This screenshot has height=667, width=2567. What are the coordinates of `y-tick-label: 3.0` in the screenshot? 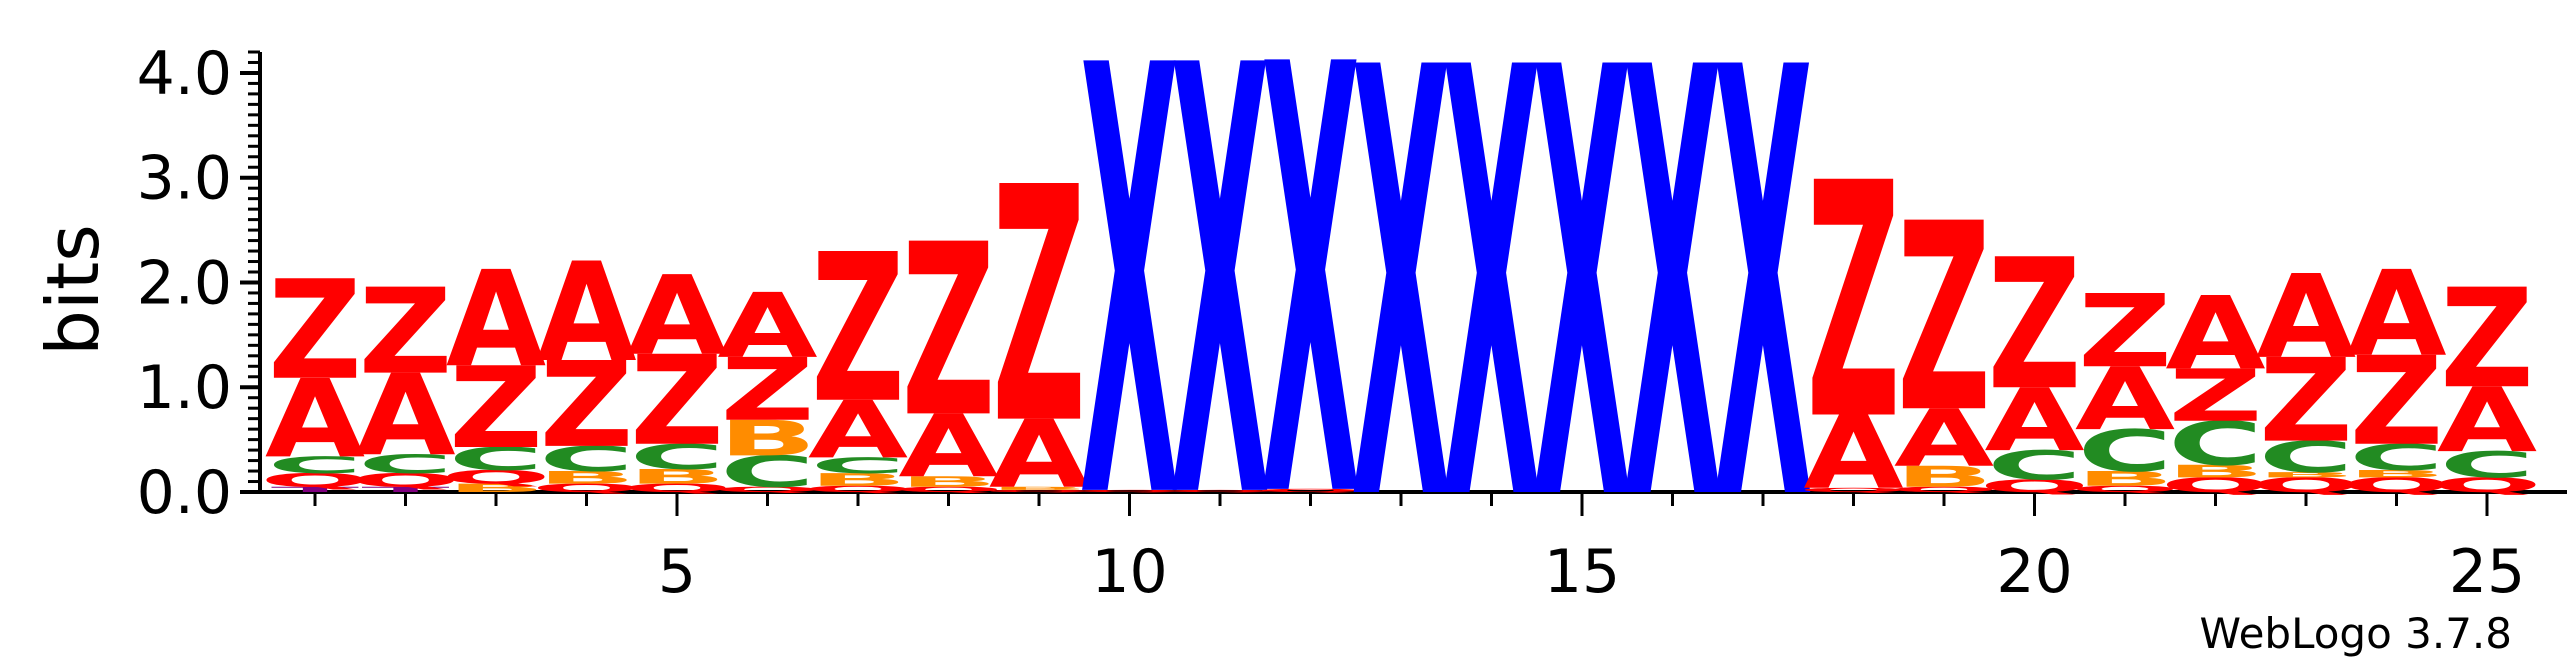 It's located at (184, 179).